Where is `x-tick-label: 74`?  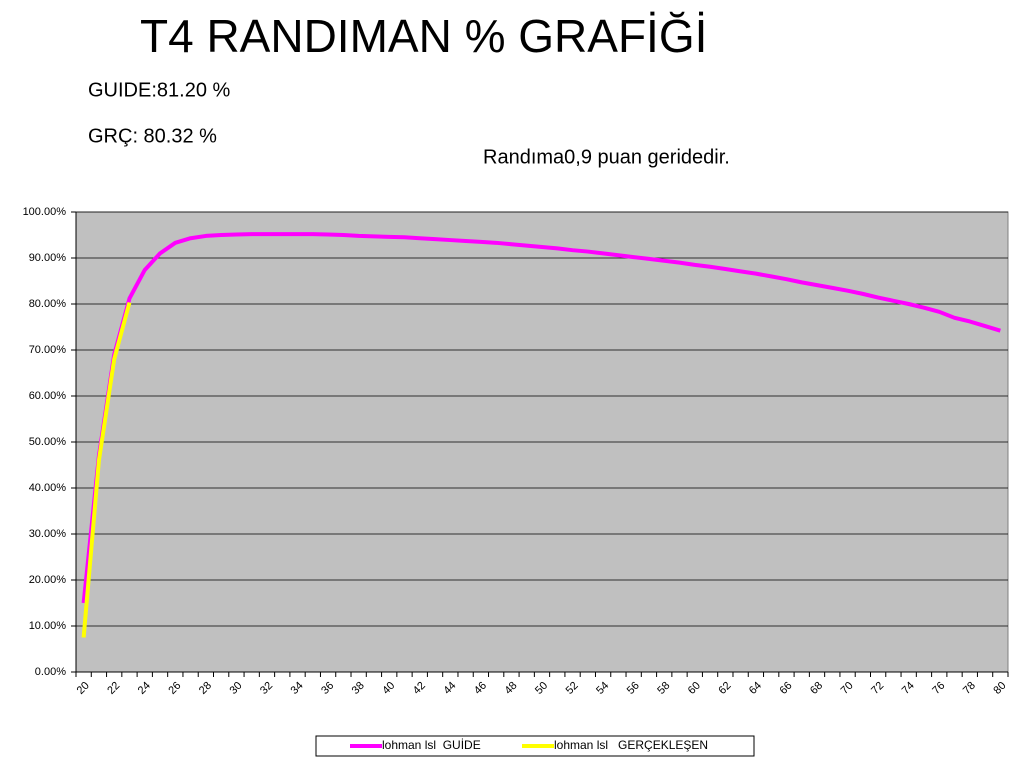
x-tick-label: 74 is located at coordinates (908, 688).